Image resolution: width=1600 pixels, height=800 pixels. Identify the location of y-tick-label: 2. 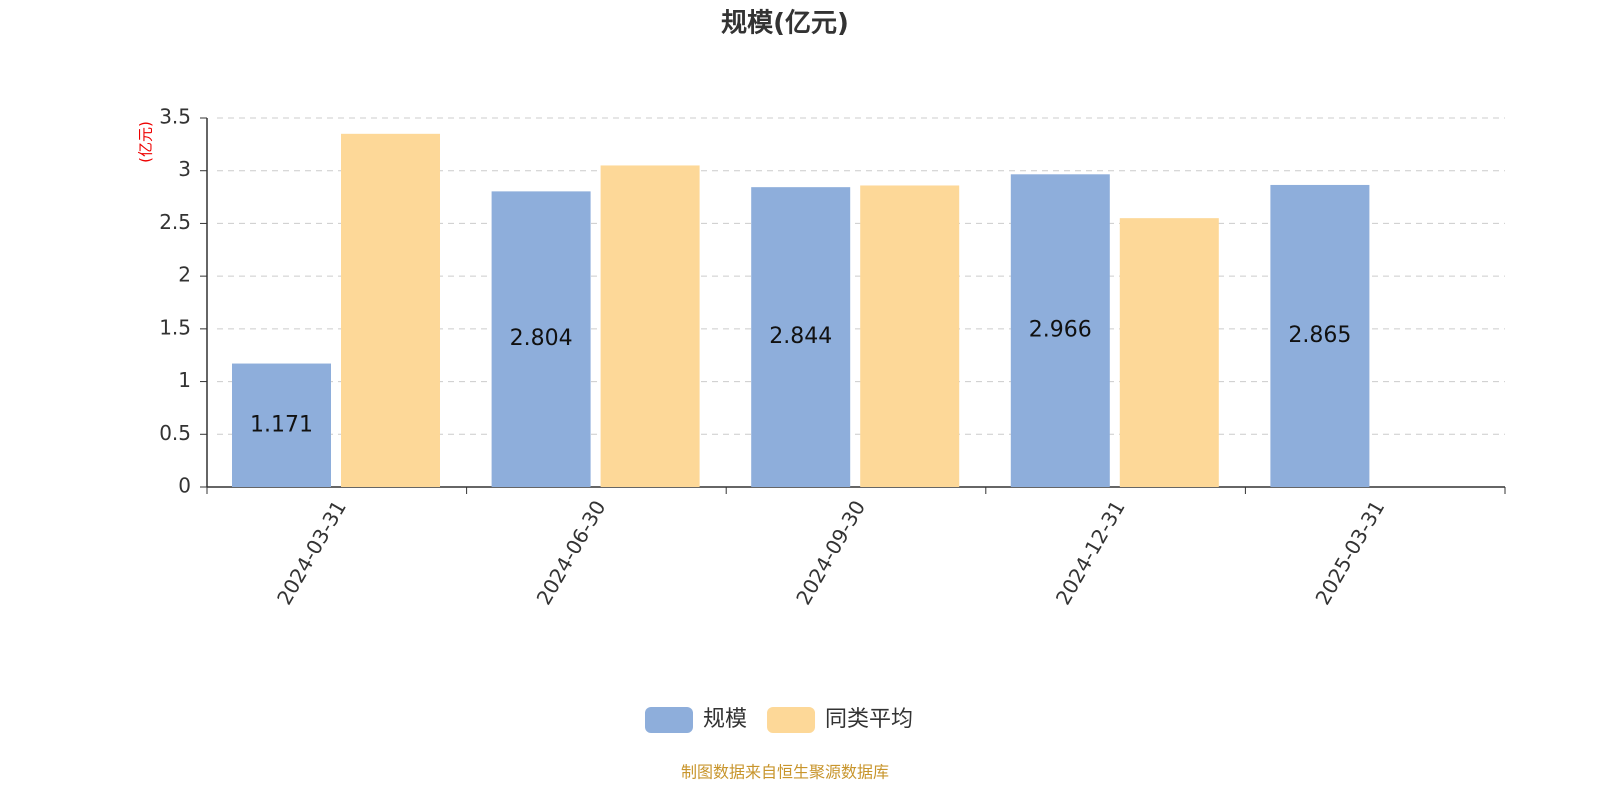
(184, 275).